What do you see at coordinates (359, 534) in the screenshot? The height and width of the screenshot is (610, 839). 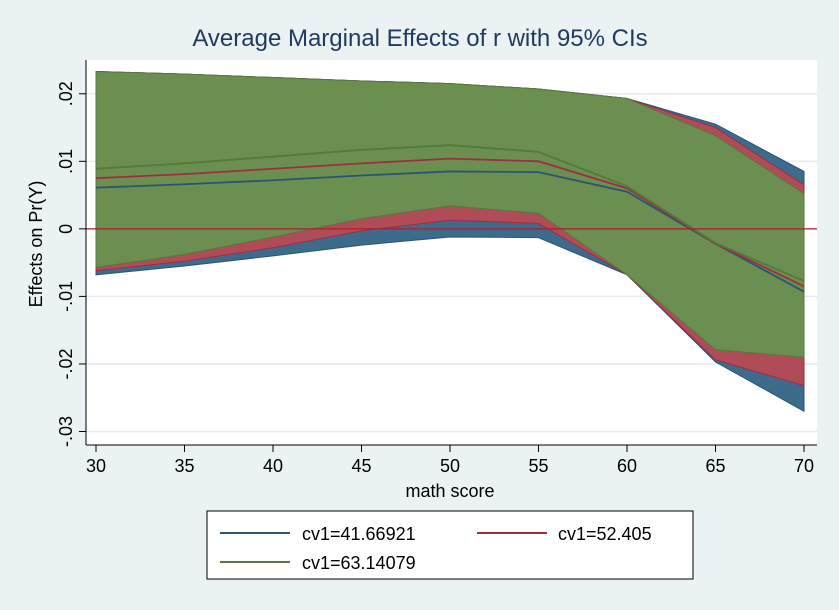 I see `legend-label-series-1: cv1=41.66921` at bounding box center [359, 534].